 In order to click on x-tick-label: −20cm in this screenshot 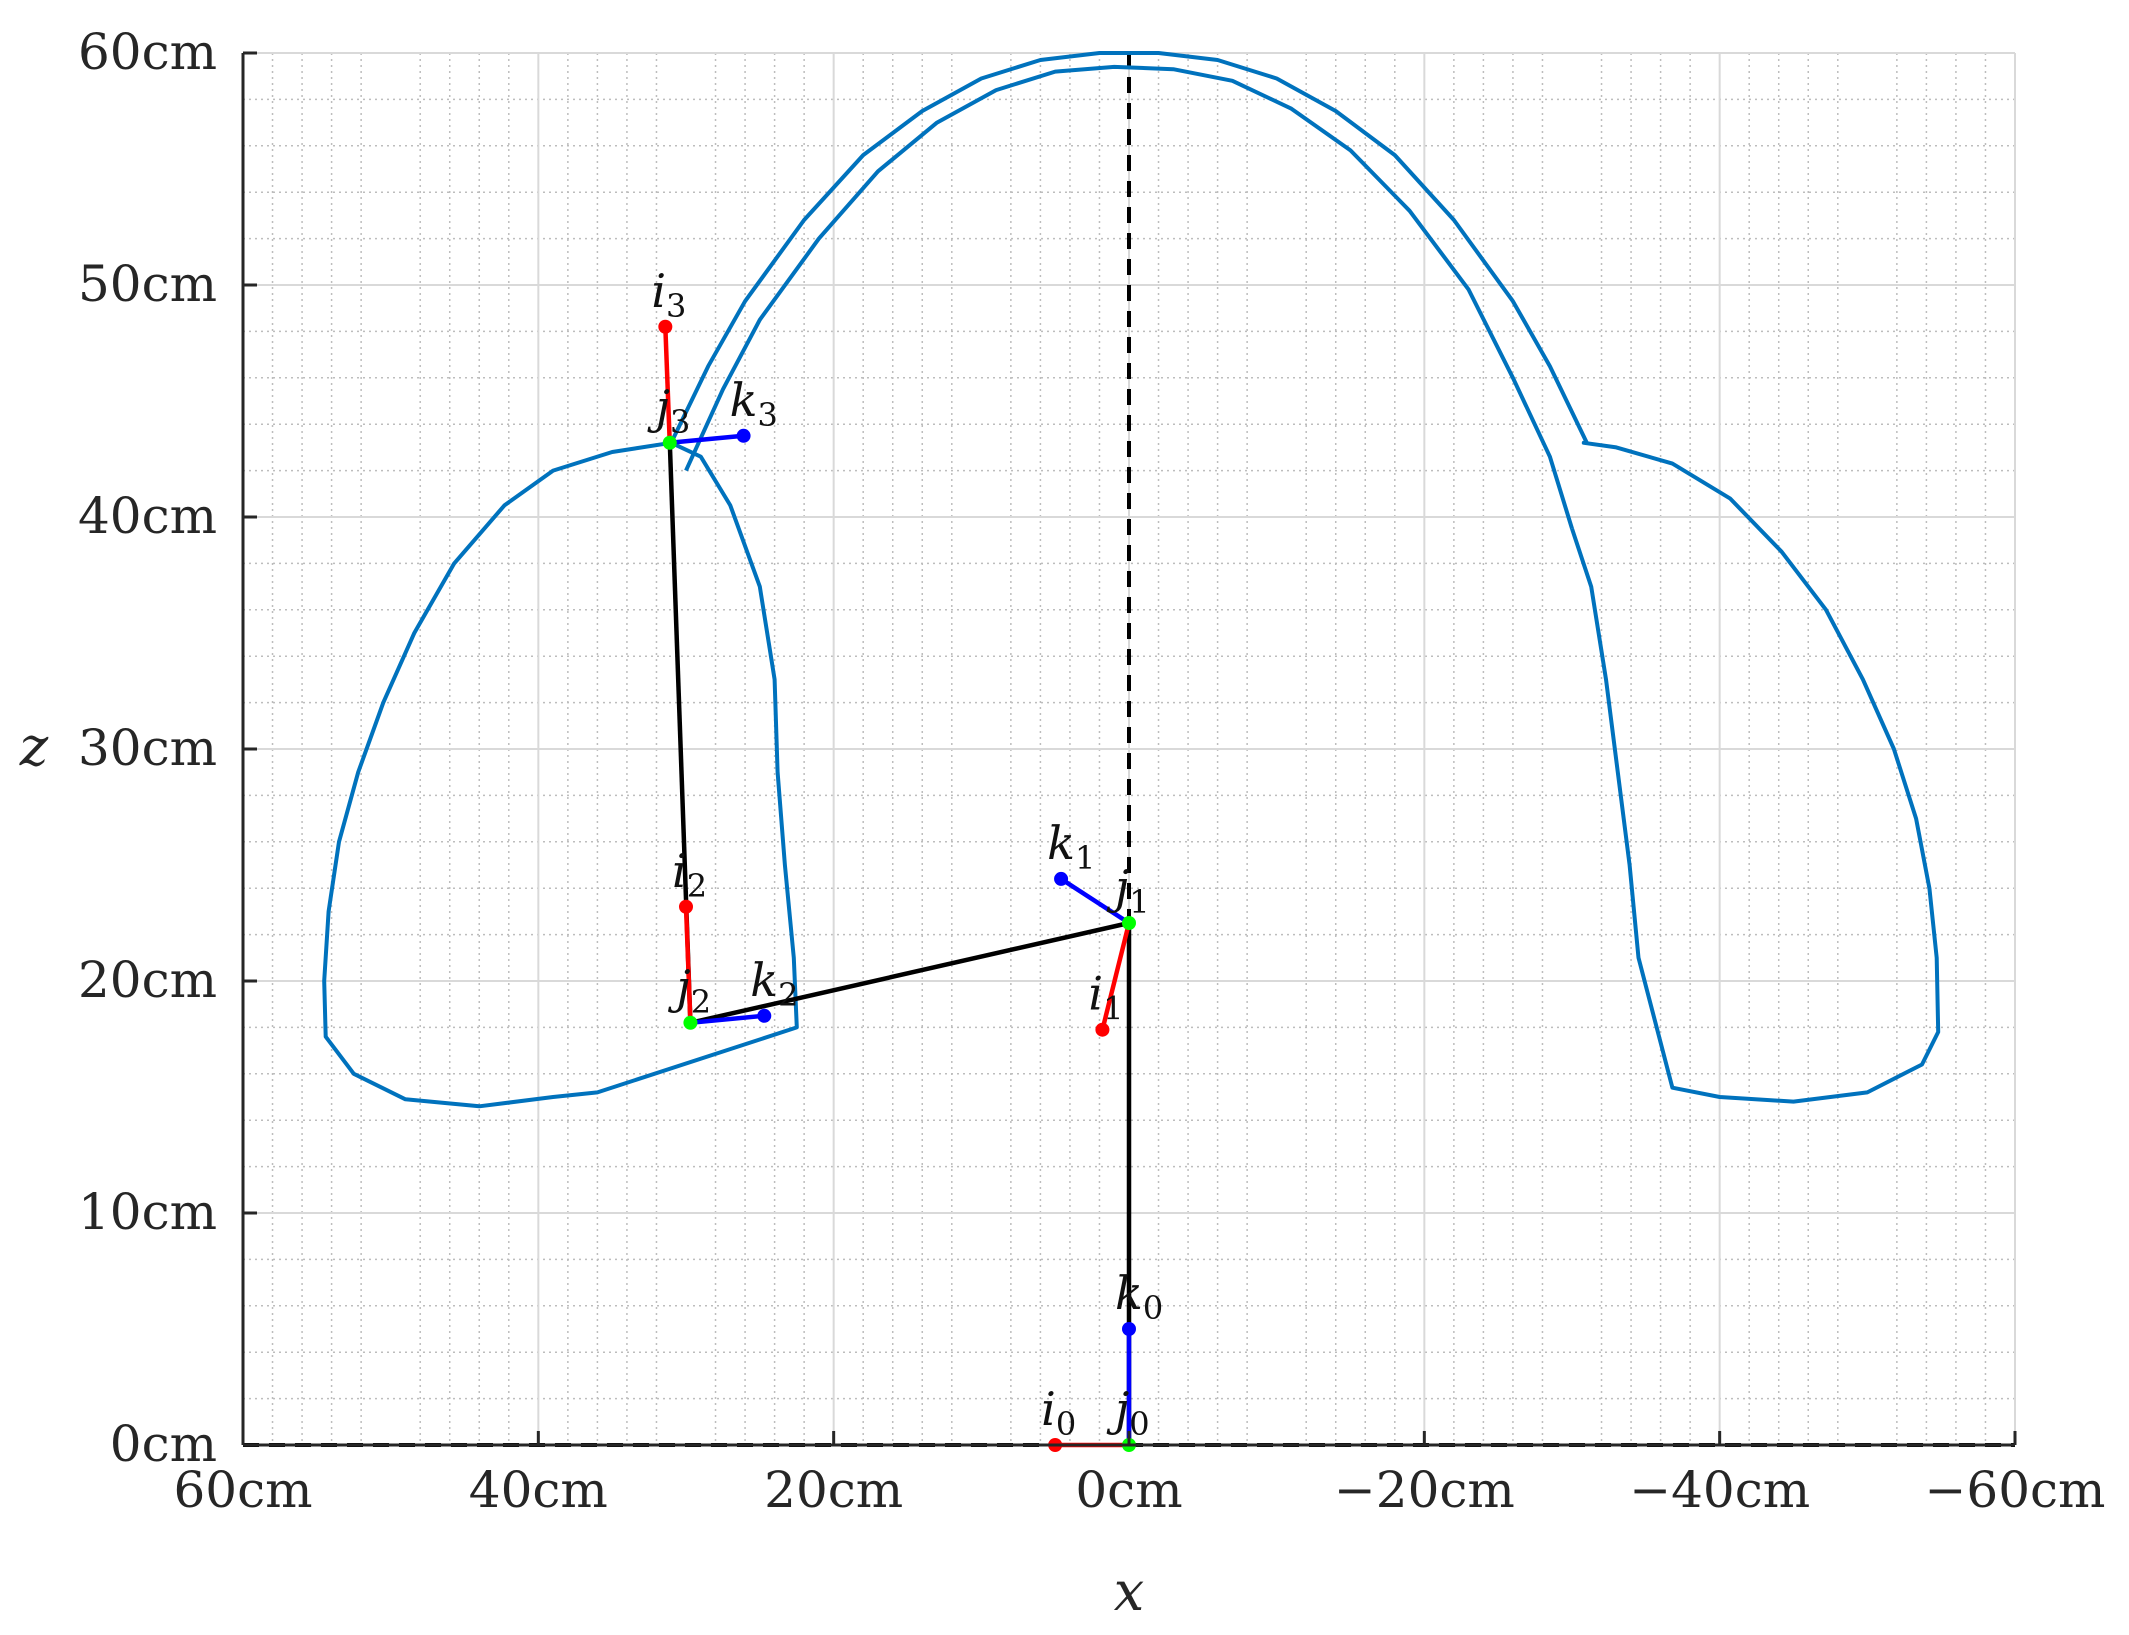, I will do `click(1424, 1490)`.